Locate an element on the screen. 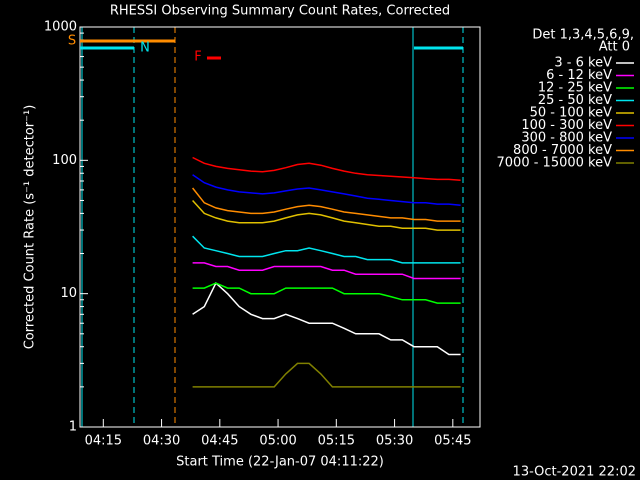 The image size is (640, 480). flag-label: S is located at coordinates (72, 41).